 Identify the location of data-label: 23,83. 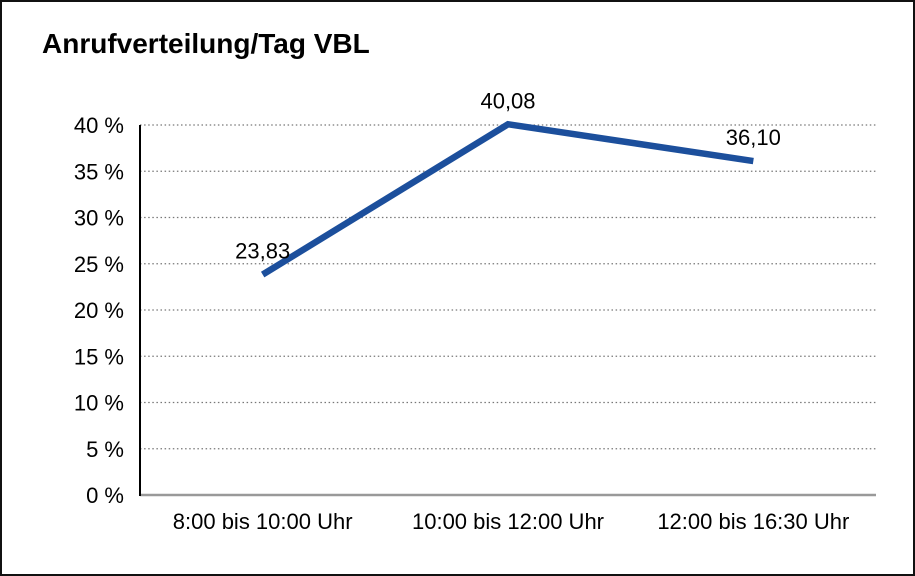
(262, 251).